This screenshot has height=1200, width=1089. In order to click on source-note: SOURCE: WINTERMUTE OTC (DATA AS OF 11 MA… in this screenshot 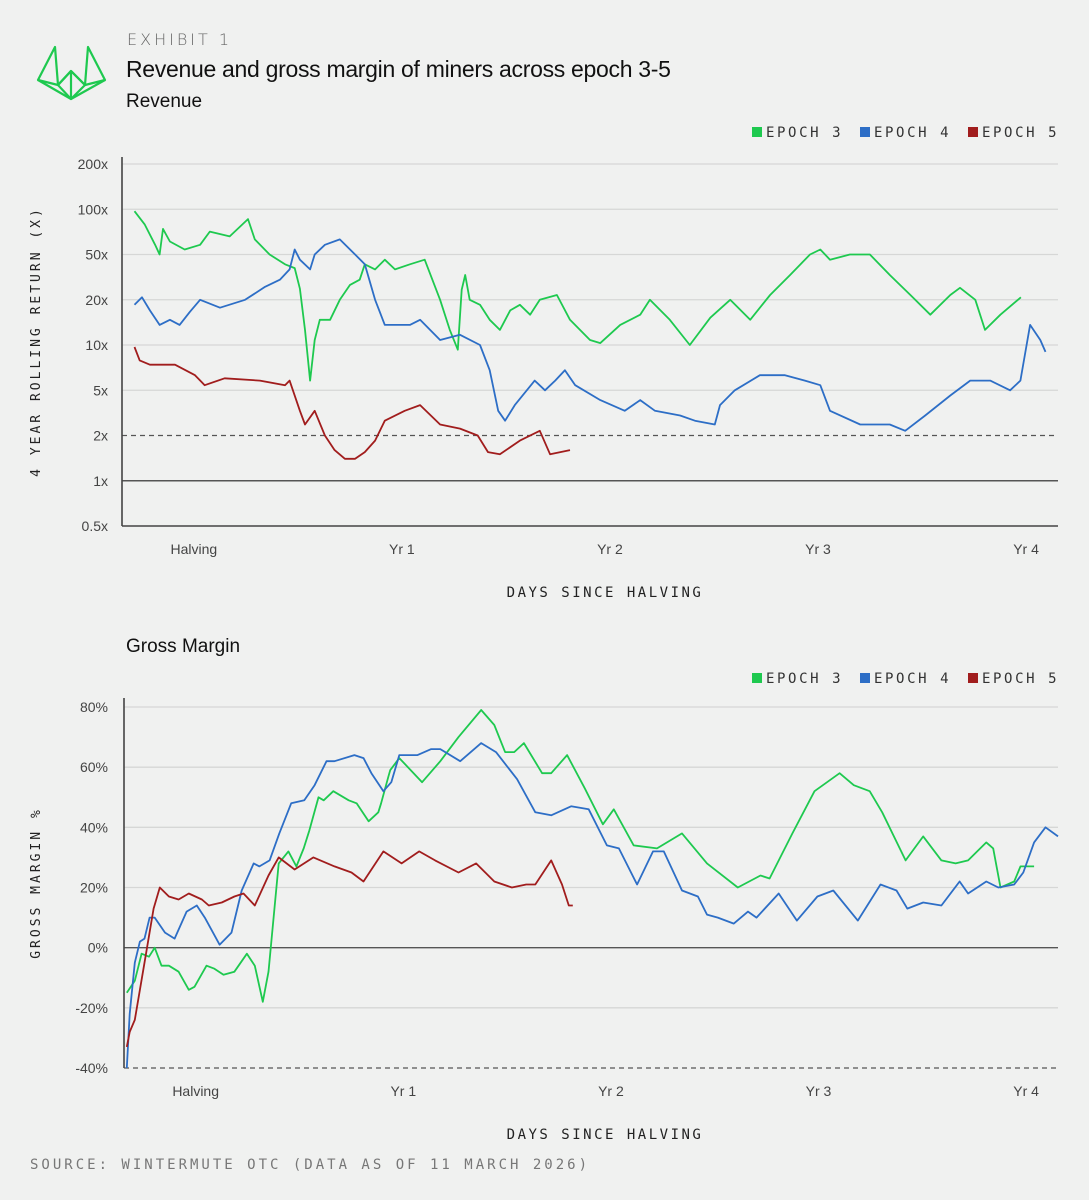, I will do `click(310, 1165)`.